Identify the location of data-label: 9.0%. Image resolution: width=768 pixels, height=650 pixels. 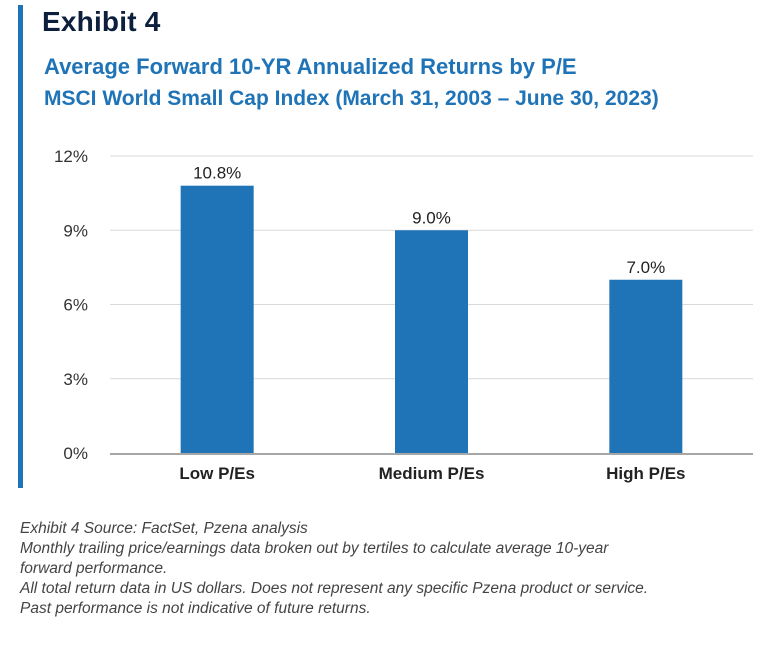
(431, 217).